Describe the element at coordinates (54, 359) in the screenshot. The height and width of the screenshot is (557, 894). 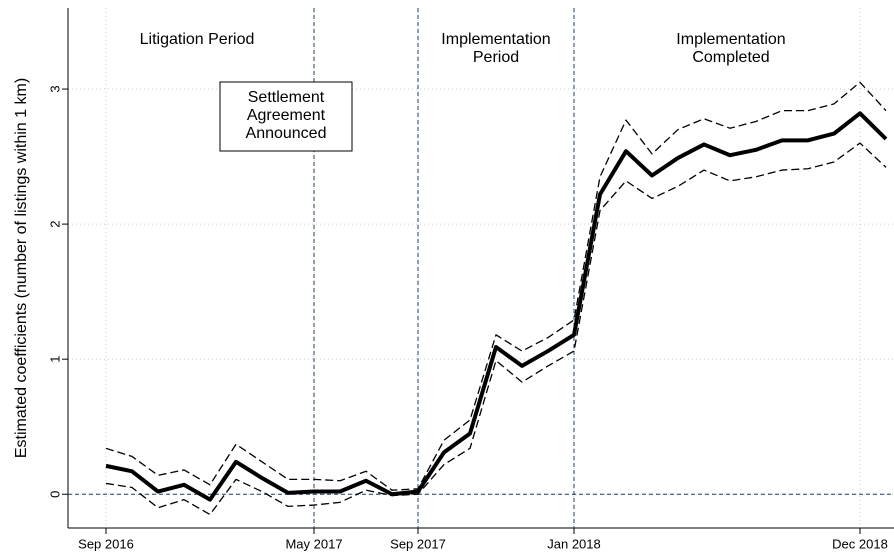
I see `y-tick-label: 1` at that location.